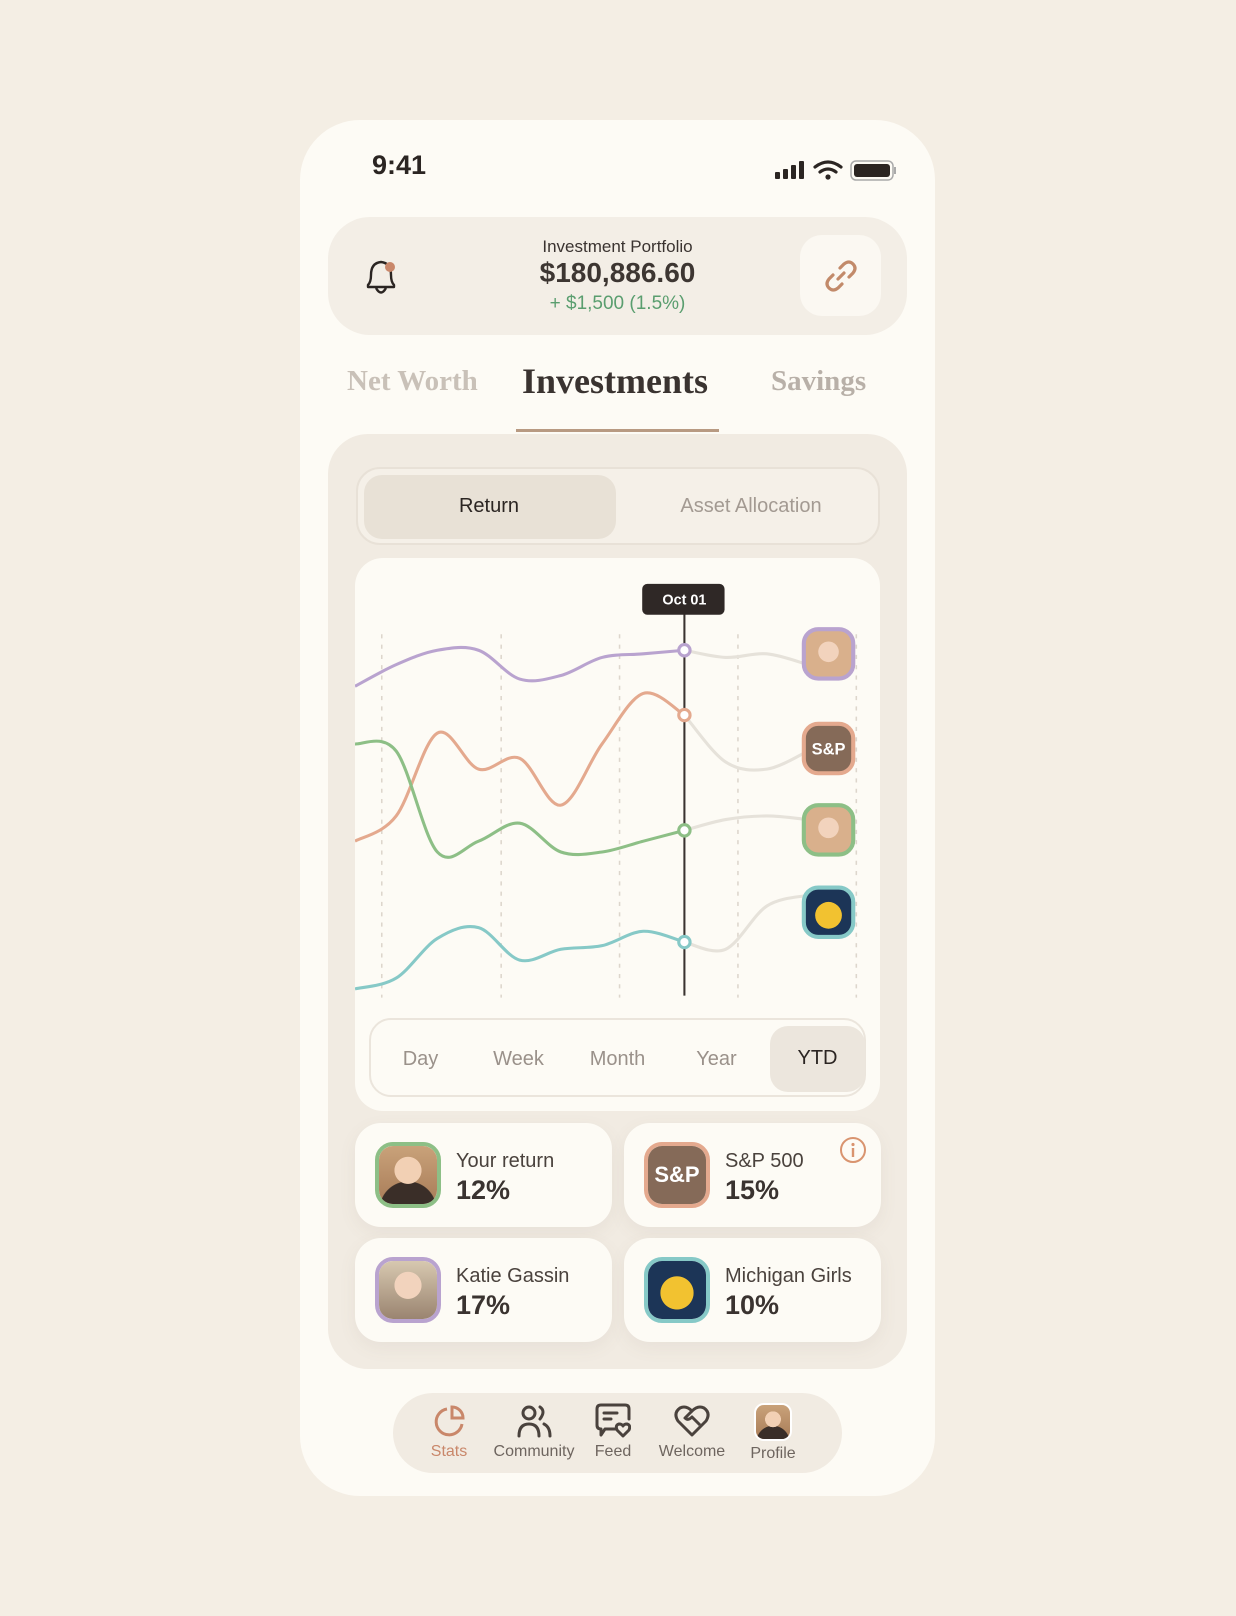  Describe the element at coordinates (751, 506) in the screenshot. I see `segment-asset-allocation: Asset Allocation` at that location.